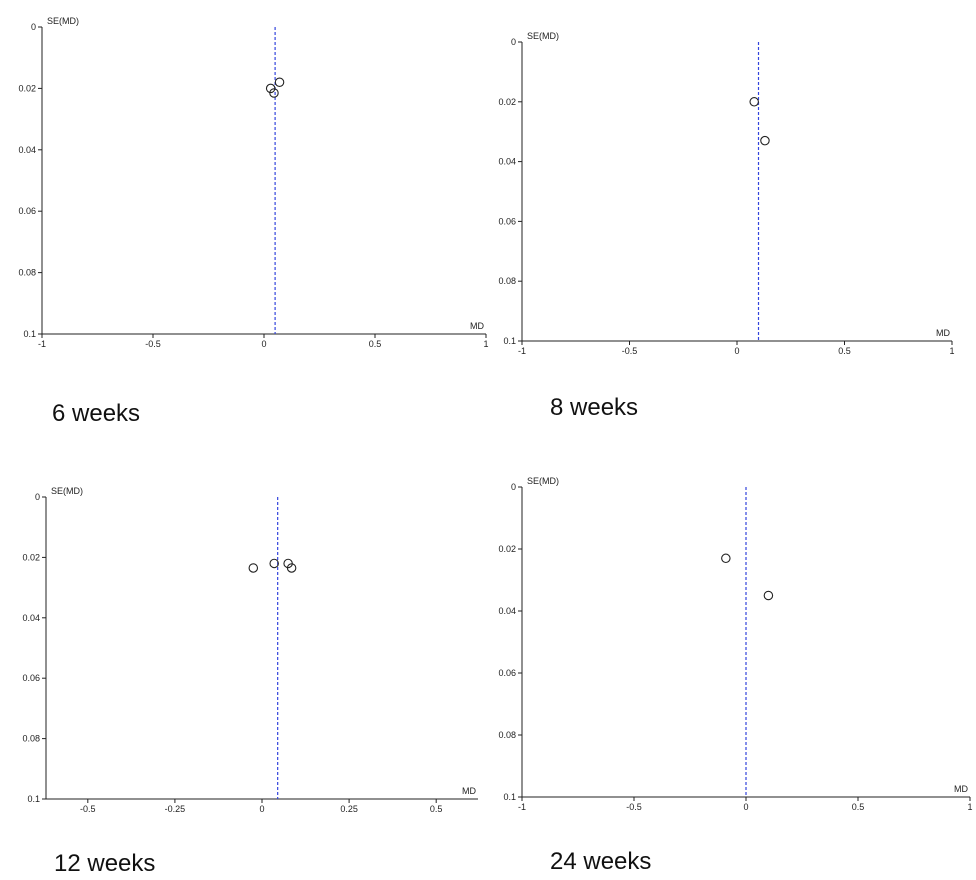 This screenshot has height=880, width=976. What do you see at coordinates (96, 413) in the screenshot?
I see `caption-6-weeks: 6 weeks` at bounding box center [96, 413].